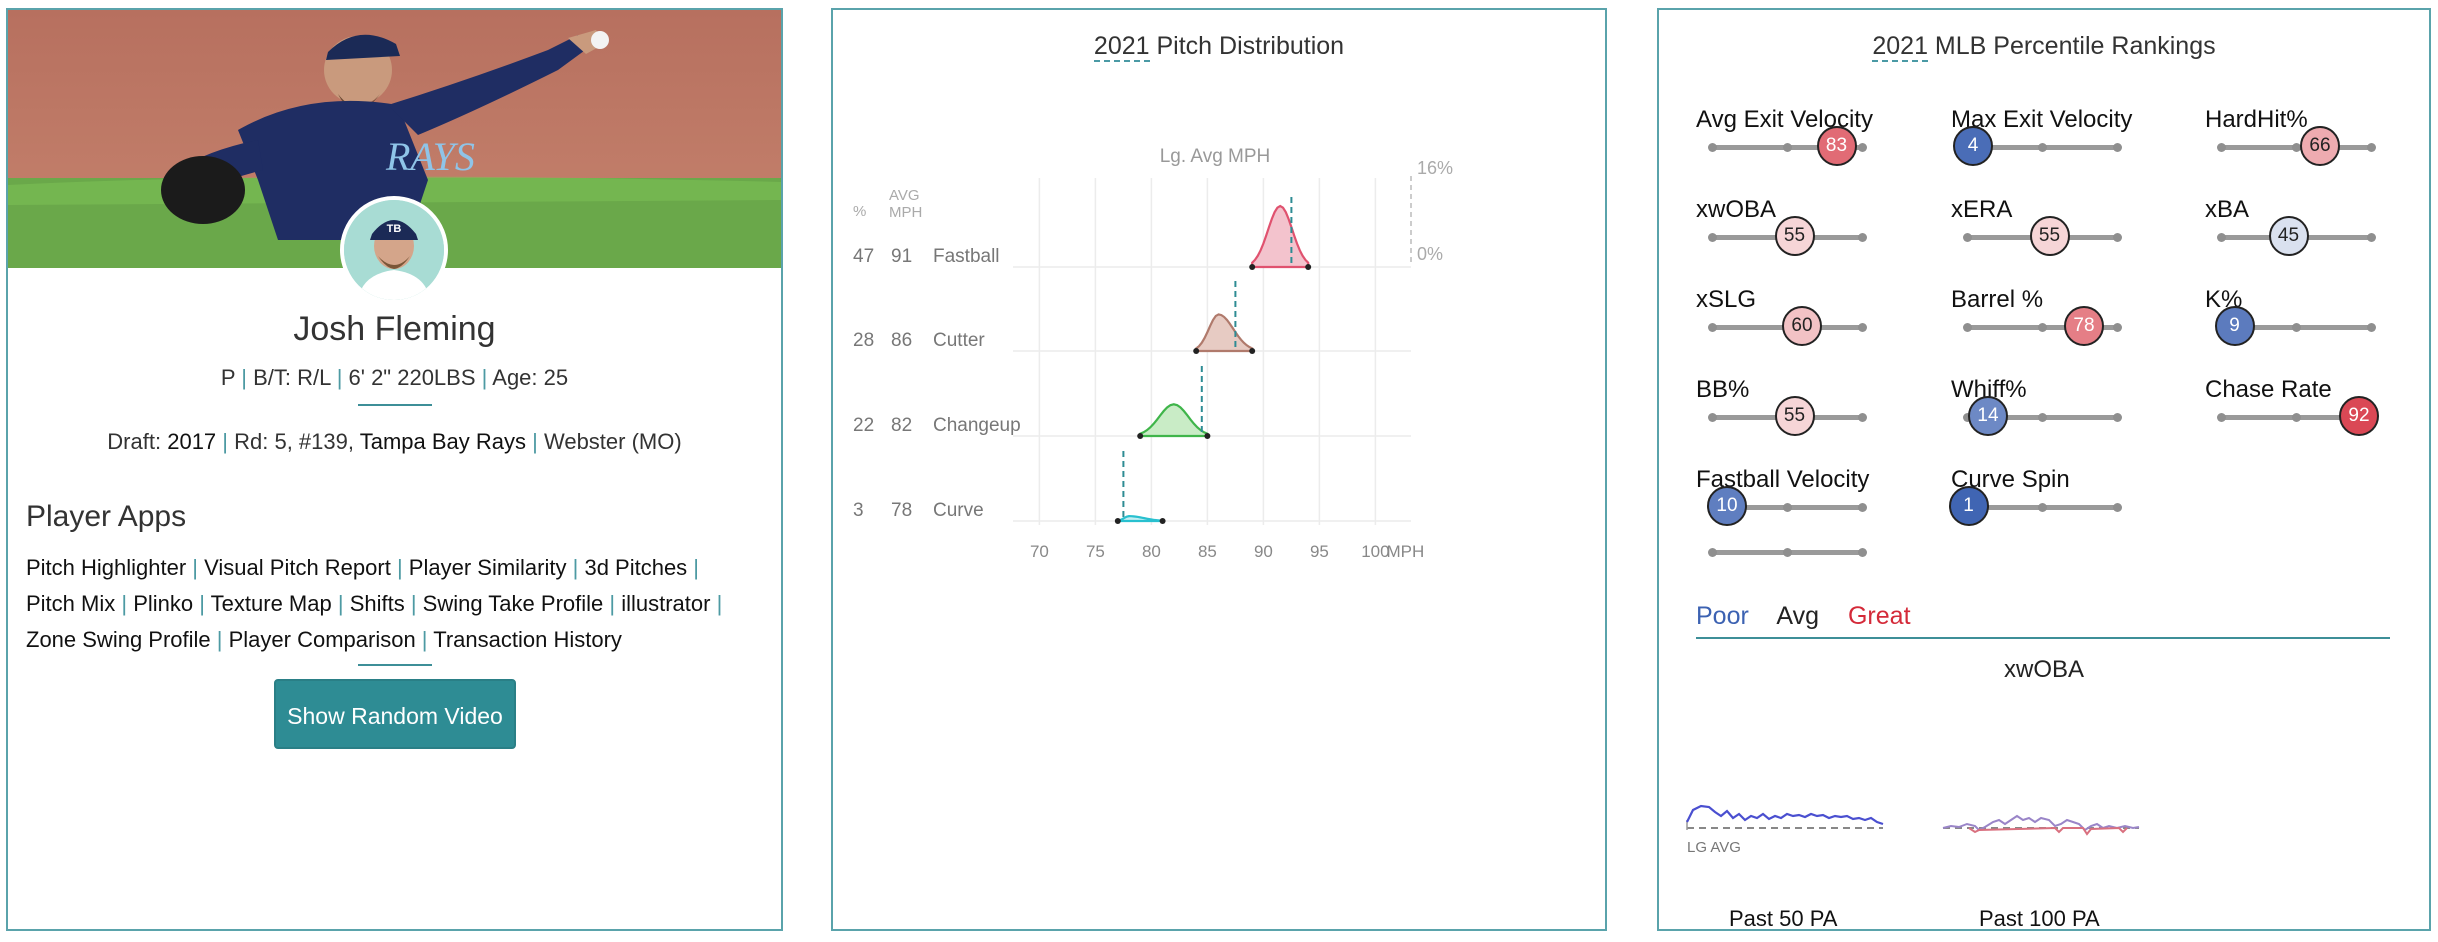  I want to click on percentile-dot: 60, so click(1802, 326).